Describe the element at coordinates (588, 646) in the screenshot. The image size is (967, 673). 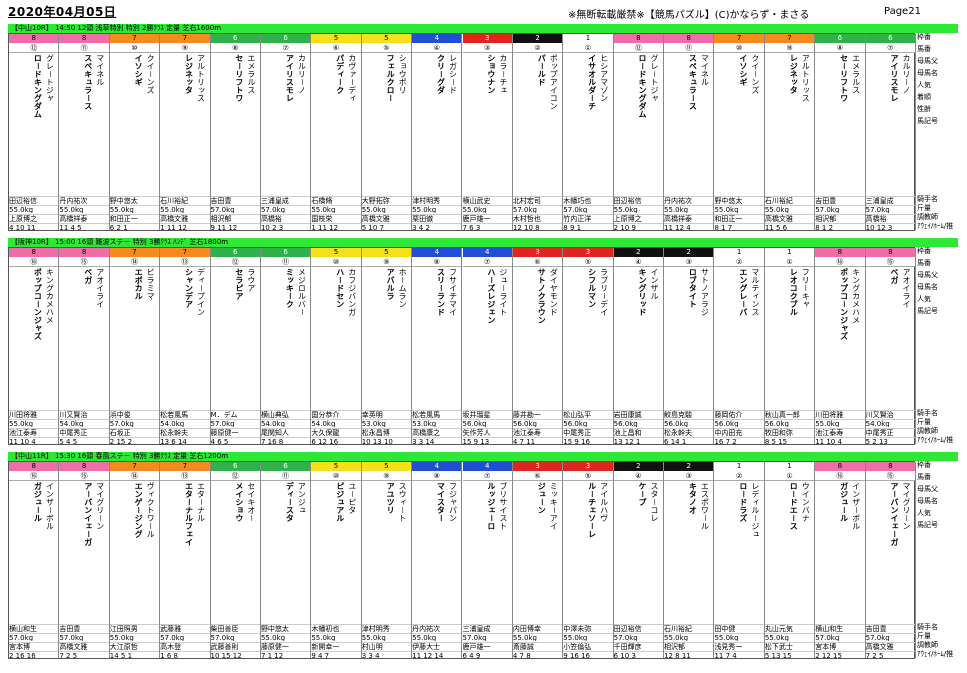
I see `trainer-name: 小笠倫弘` at that location.